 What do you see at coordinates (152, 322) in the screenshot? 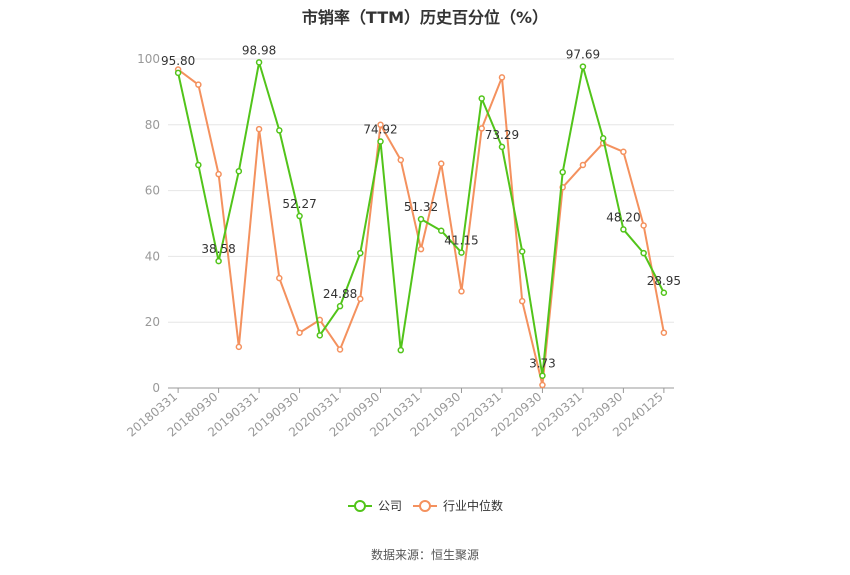
I see `y-tick-label: 20` at bounding box center [152, 322].